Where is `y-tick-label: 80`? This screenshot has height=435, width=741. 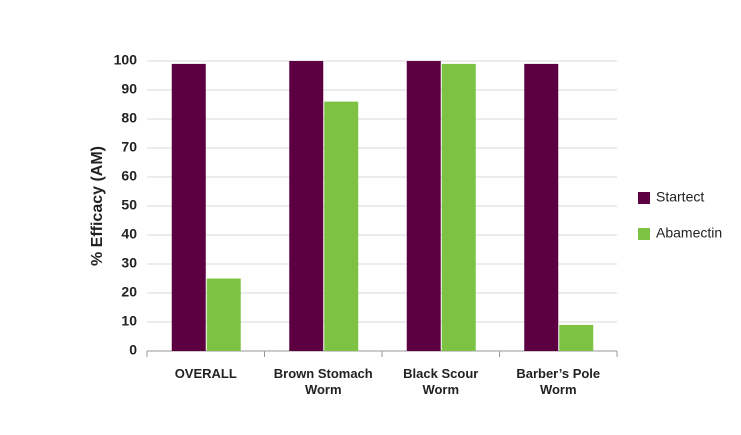
y-tick-label: 80 is located at coordinates (129, 118).